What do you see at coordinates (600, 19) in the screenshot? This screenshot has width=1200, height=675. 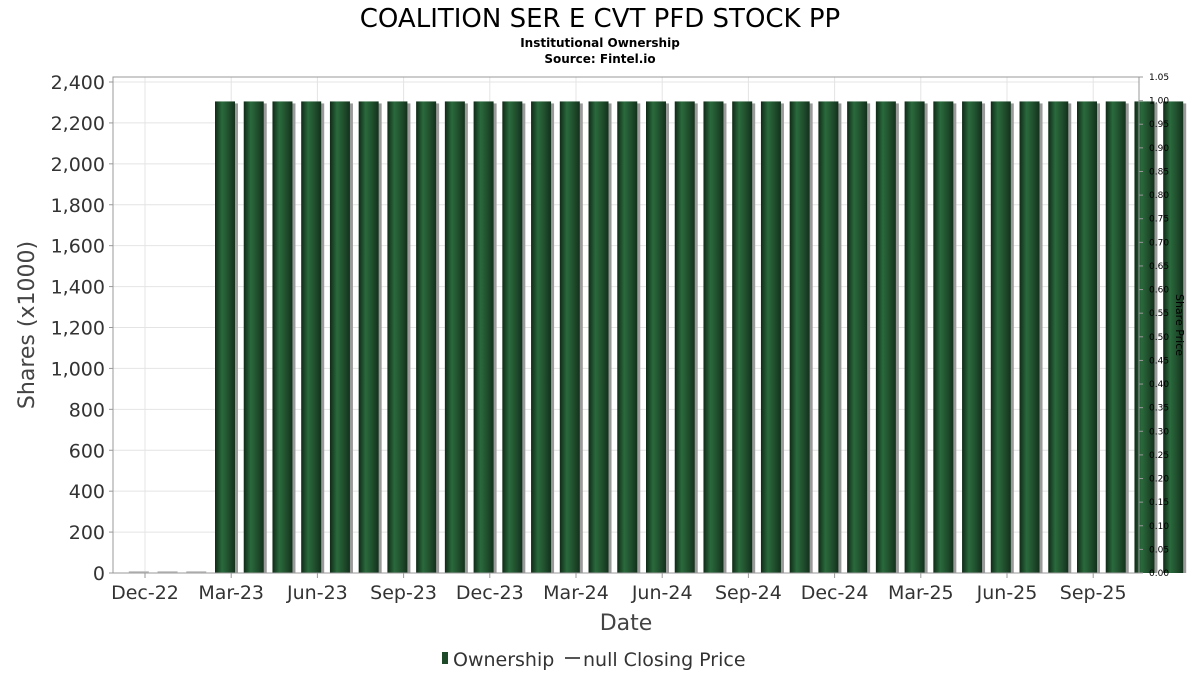 I see `chart-title: COALITION SER E CVT PFD STOCK PP` at bounding box center [600, 19].